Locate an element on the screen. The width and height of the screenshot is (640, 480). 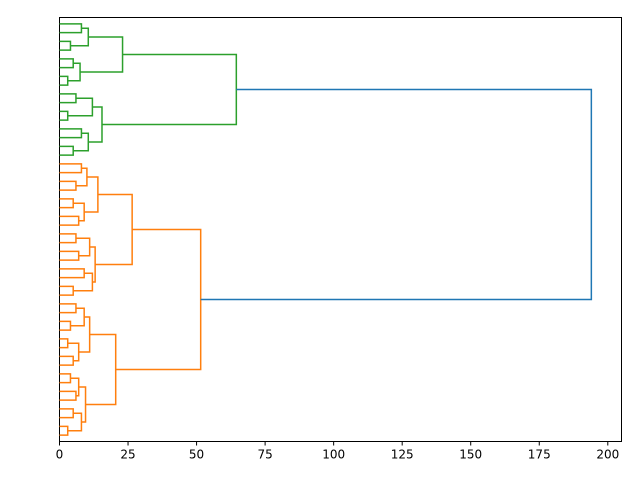
x-tick-label: 50 is located at coordinates (196, 455).